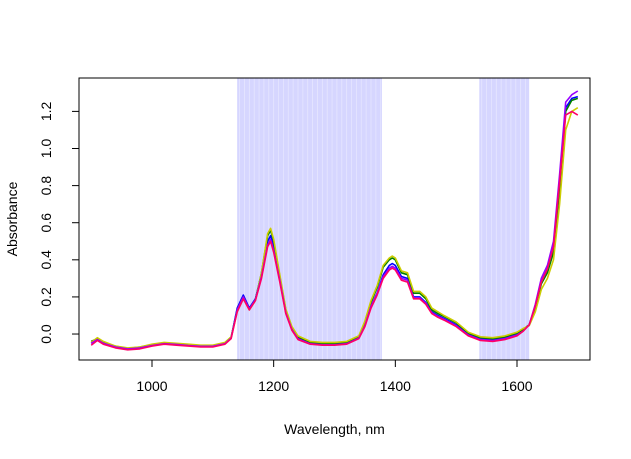 The height and width of the screenshot is (459, 631). I want to click on y-axis-label: Absorbance, so click(12, 218).